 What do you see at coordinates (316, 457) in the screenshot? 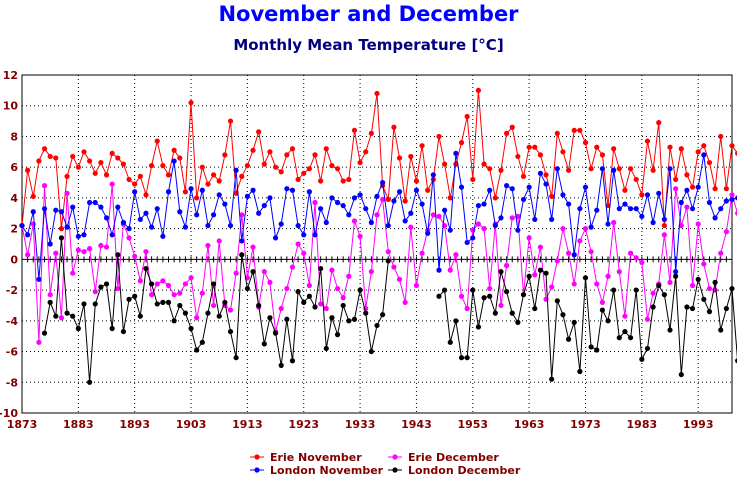
I see `legend-label: Erie November` at bounding box center [316, 457].